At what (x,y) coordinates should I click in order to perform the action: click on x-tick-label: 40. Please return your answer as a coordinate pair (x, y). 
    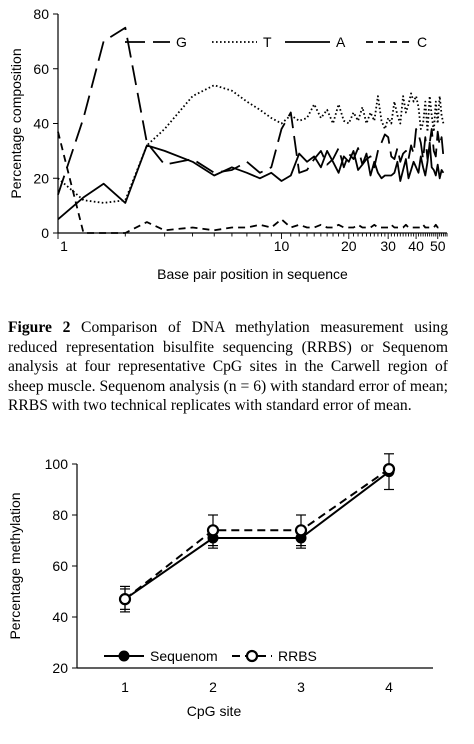
    Looking at the image, I should click on (416, 246).